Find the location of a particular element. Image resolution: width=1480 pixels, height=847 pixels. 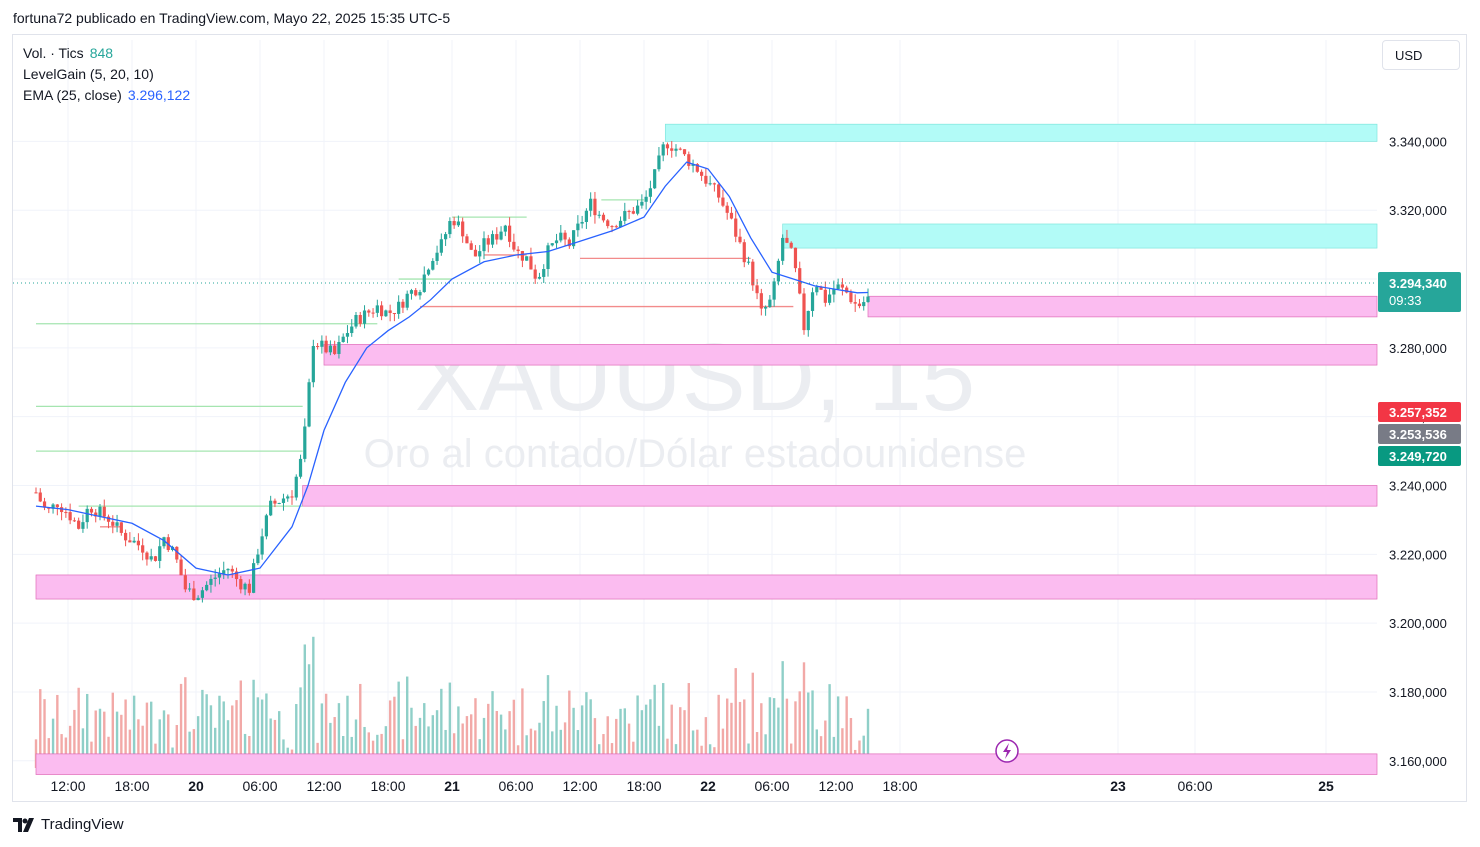

tradingview-logo-text: TradingView is located at coordinates (82, 824).